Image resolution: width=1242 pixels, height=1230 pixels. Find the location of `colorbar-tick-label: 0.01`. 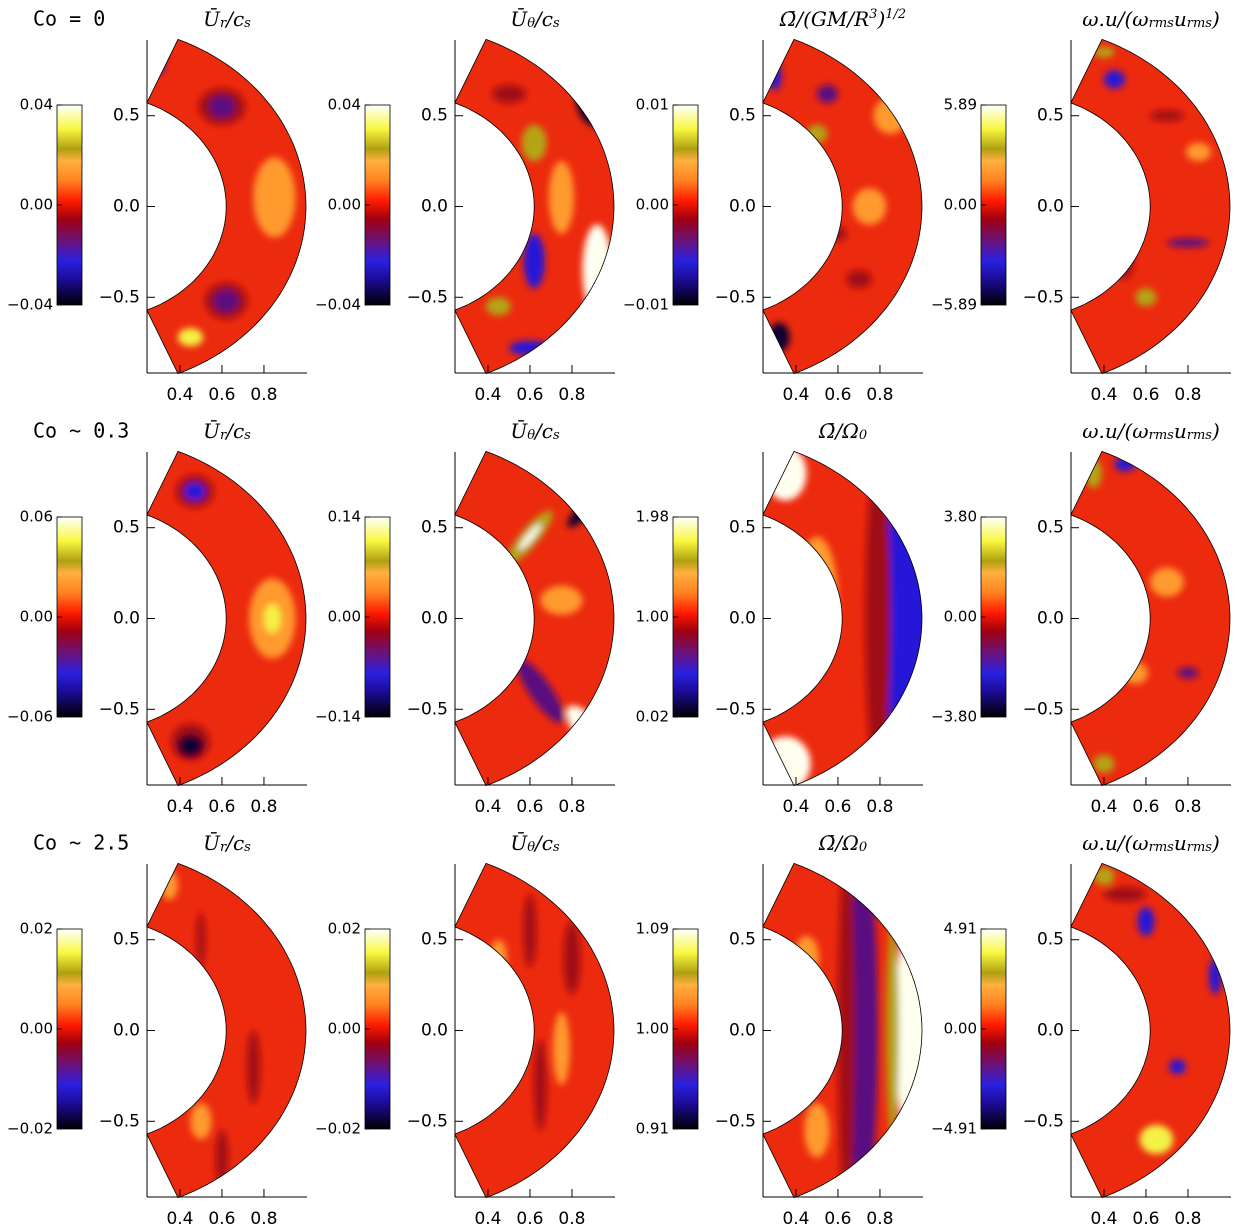

colorbar-tick-label: 0.01 is located at coordinates (652, 105).